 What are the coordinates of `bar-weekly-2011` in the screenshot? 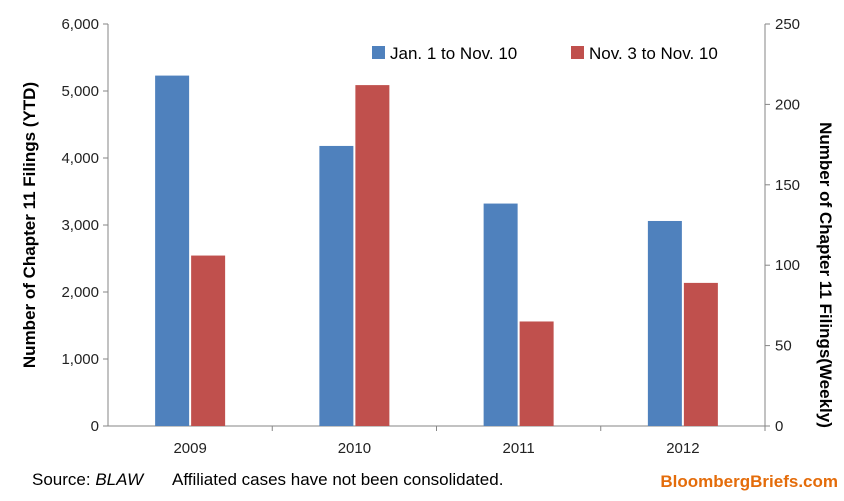 It's located at (536, 373).